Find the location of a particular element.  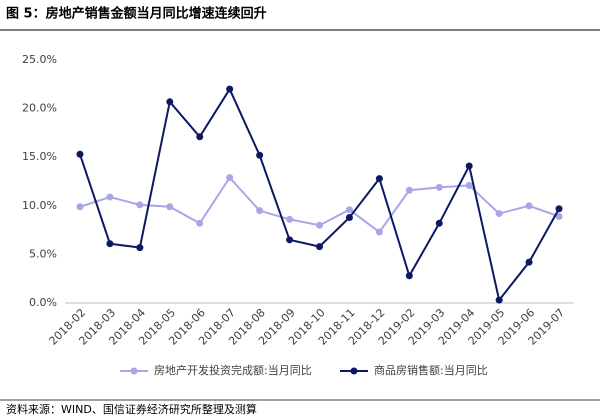

source: 资料来源：WIND、国信证券经济研究所整理及测算 is located at coordinates (131, 409).